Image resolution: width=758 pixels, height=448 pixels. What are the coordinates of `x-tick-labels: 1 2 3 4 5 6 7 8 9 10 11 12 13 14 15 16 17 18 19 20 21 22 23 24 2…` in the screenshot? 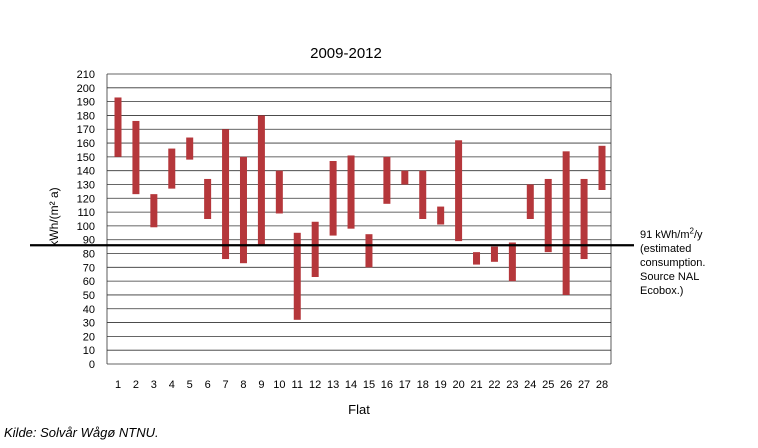 It's located at (361, 385).